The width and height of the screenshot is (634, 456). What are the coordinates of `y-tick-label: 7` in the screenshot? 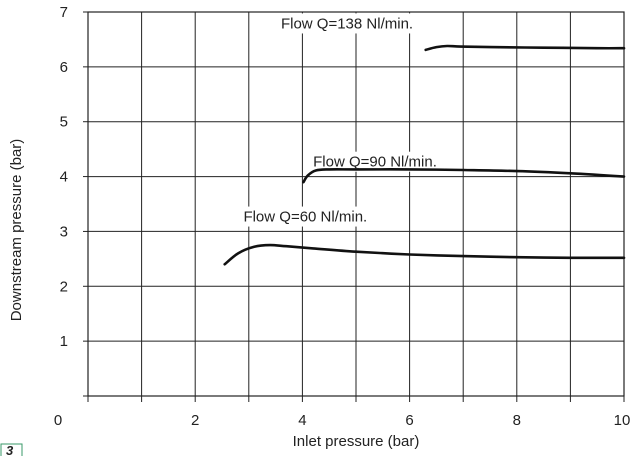 It's located at (64, 12).